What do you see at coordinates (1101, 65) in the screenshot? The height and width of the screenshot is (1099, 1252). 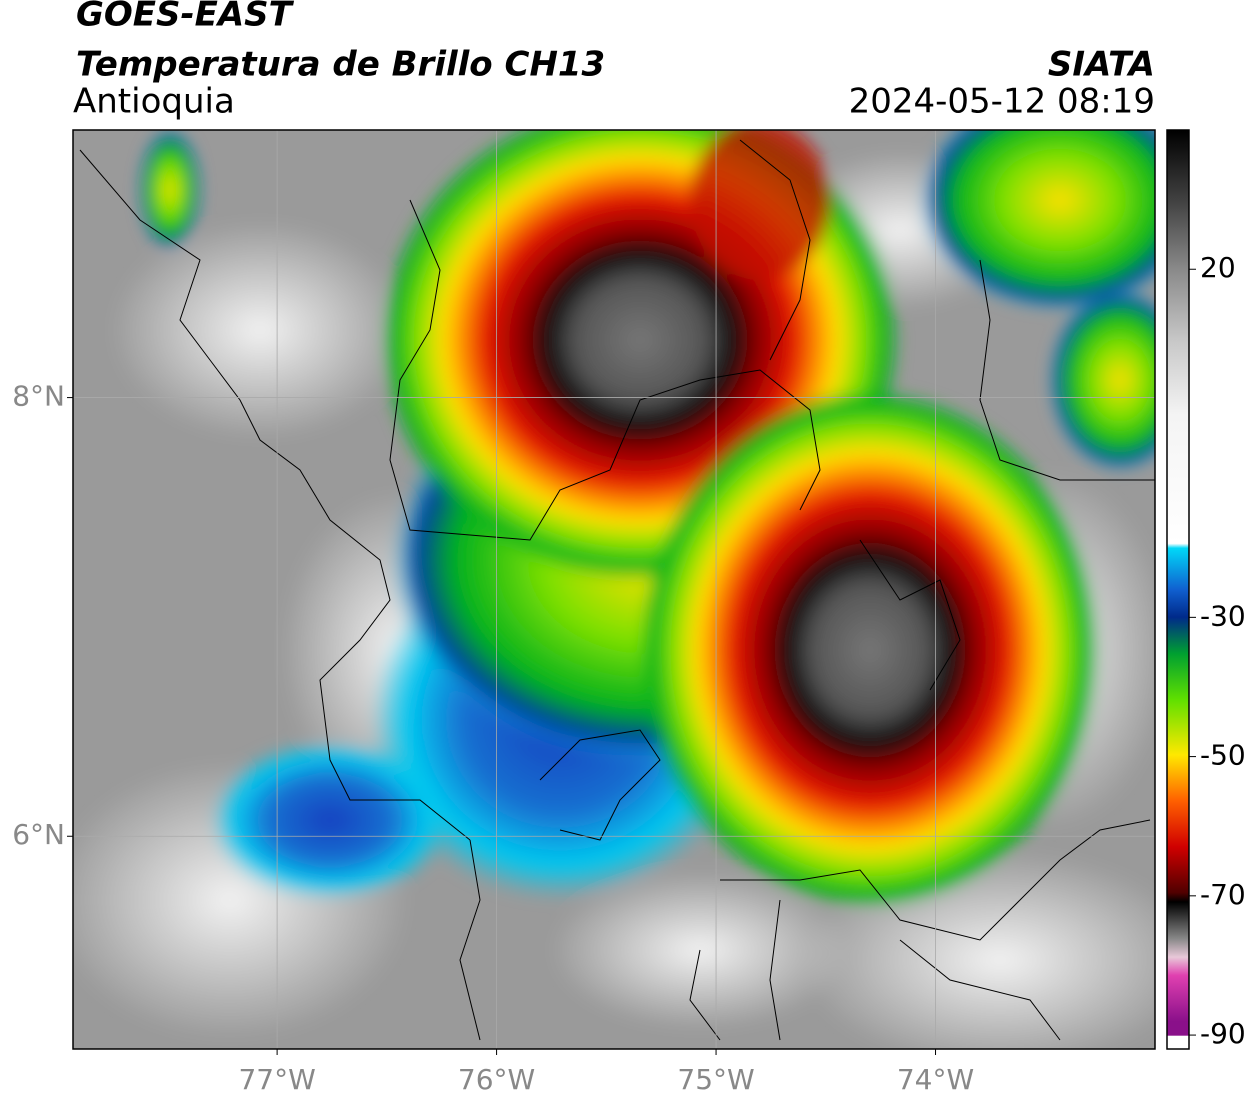 I see `source: SIATA` at bounding box center [1101, 65].